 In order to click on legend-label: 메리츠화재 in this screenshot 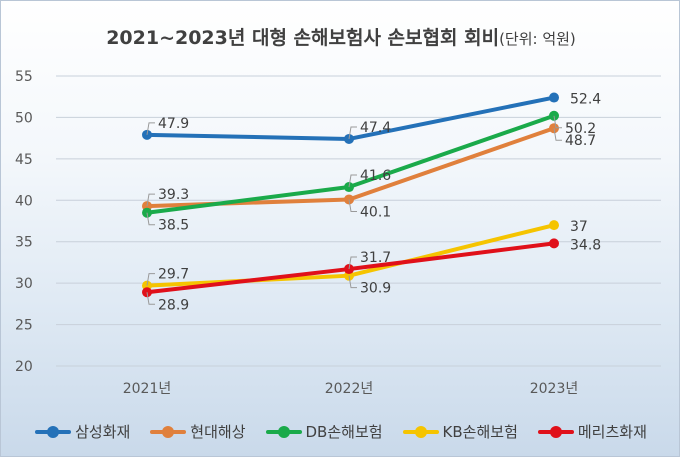, I will do `click(612, 432)`.